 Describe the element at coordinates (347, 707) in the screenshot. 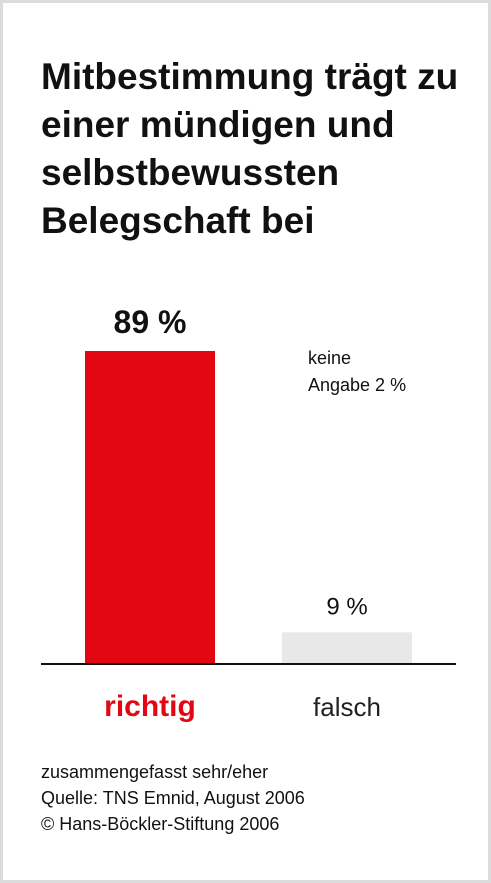

I see `category-label-falsch: falsch` at that location.